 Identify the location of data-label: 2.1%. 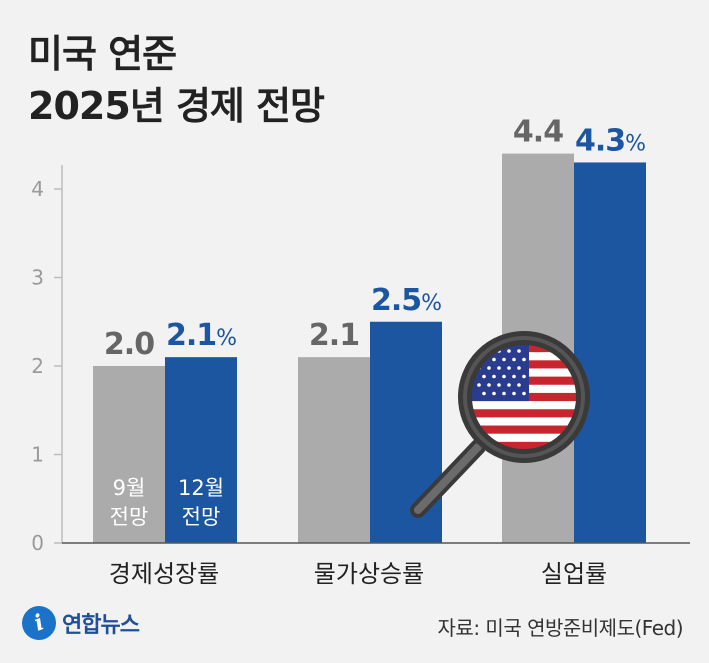
(201, 335).